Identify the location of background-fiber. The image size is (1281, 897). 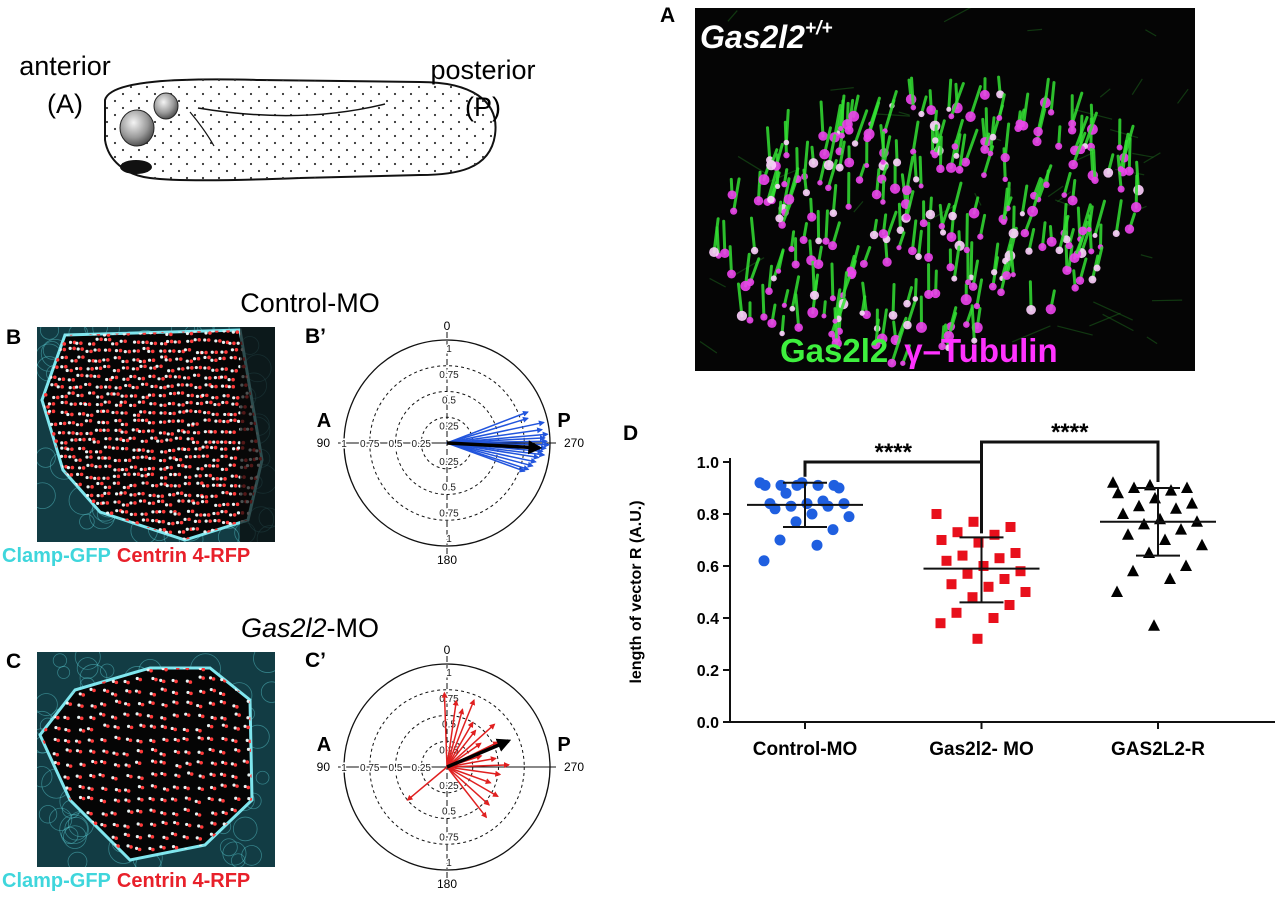
(1167, 300).